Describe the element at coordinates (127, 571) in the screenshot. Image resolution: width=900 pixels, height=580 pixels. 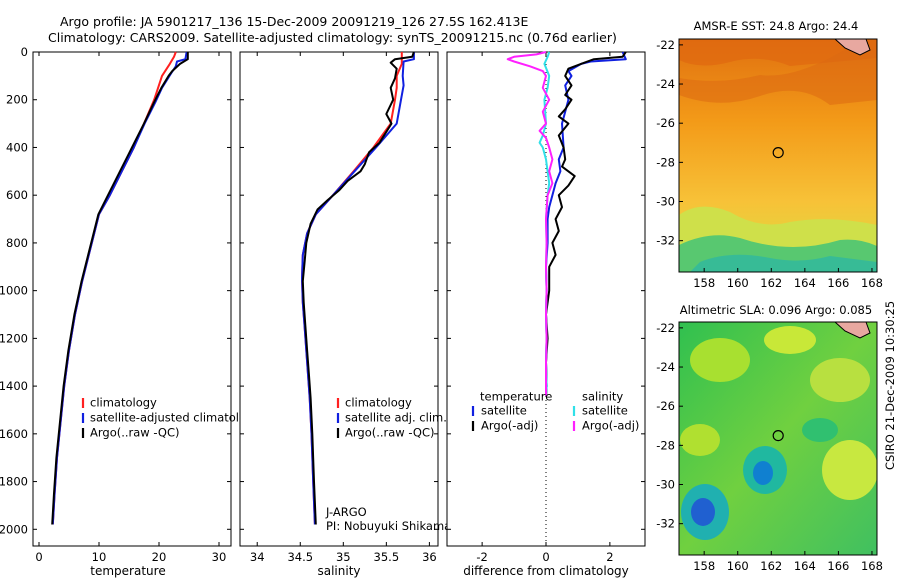
I see `temperature-x-label: temperature` at that location.